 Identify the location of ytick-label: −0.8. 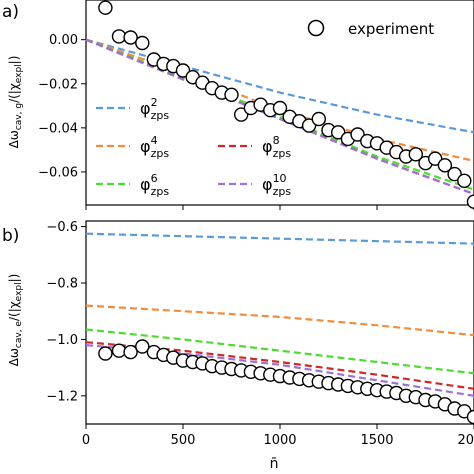
(62, 284).